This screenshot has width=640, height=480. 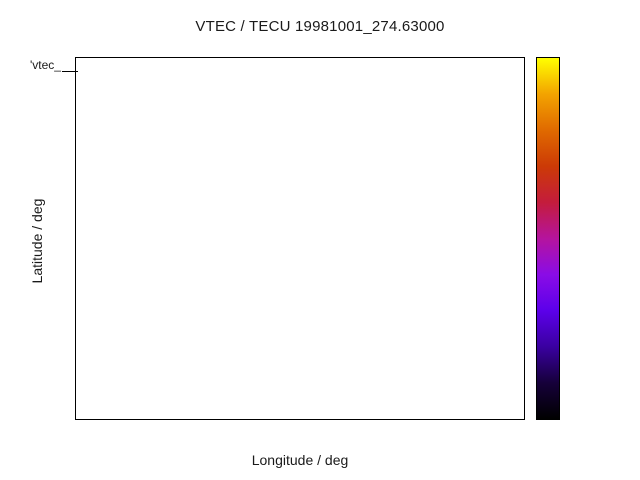 I want to click on plot-key-line, so click(x=70, y=71).